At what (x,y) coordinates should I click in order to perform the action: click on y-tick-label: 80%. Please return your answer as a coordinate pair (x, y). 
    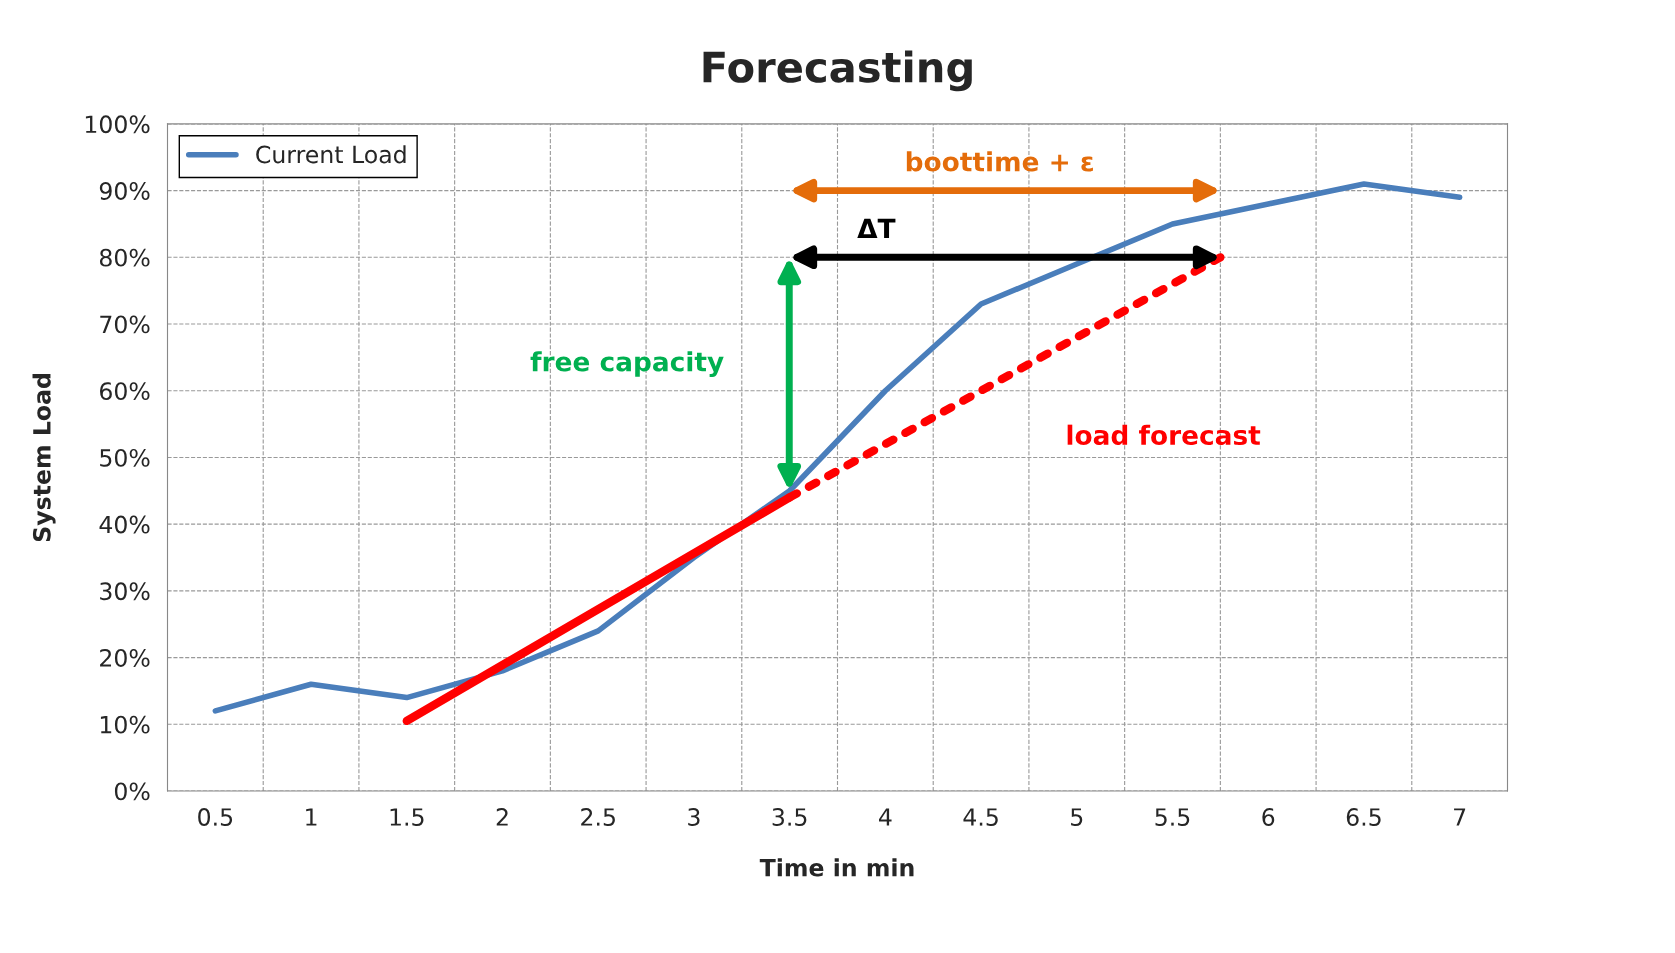
    Looking at the image, I should click on (124, 257).